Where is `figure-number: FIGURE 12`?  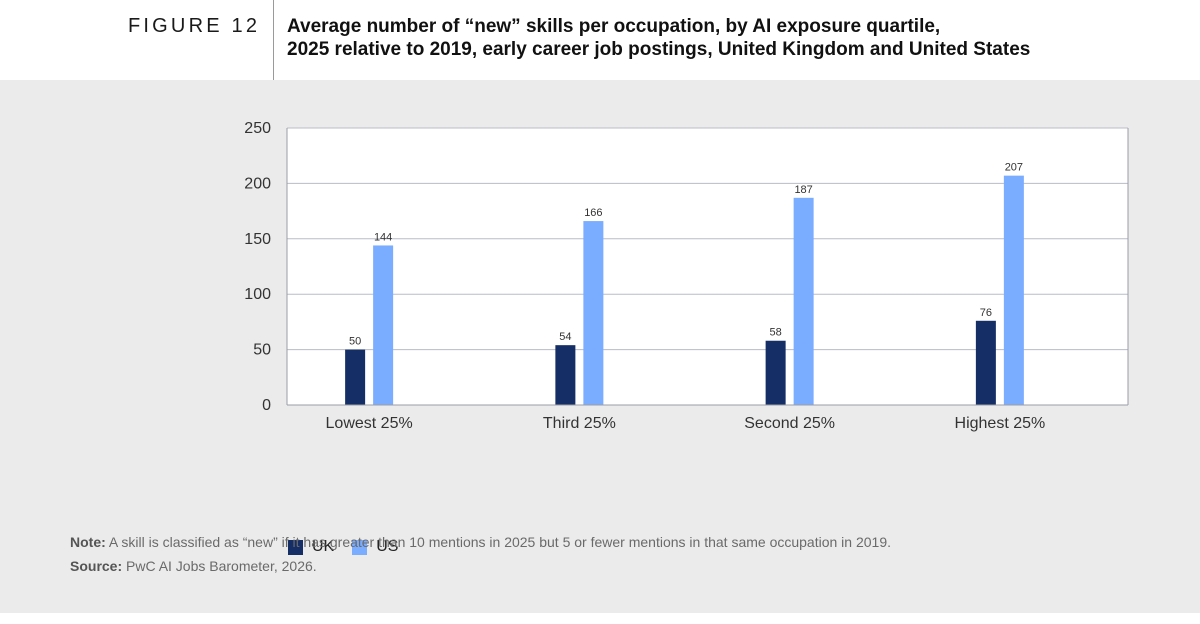
figure-number: FIGURE 12 is located at coordinates (194, 26).